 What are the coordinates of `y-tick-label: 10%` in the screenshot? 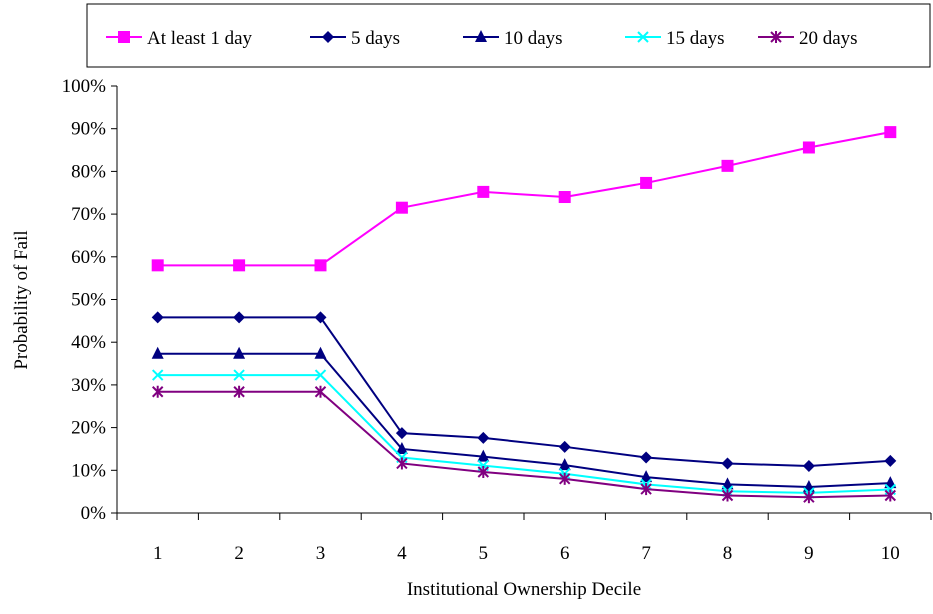 It's located at (88, 470).